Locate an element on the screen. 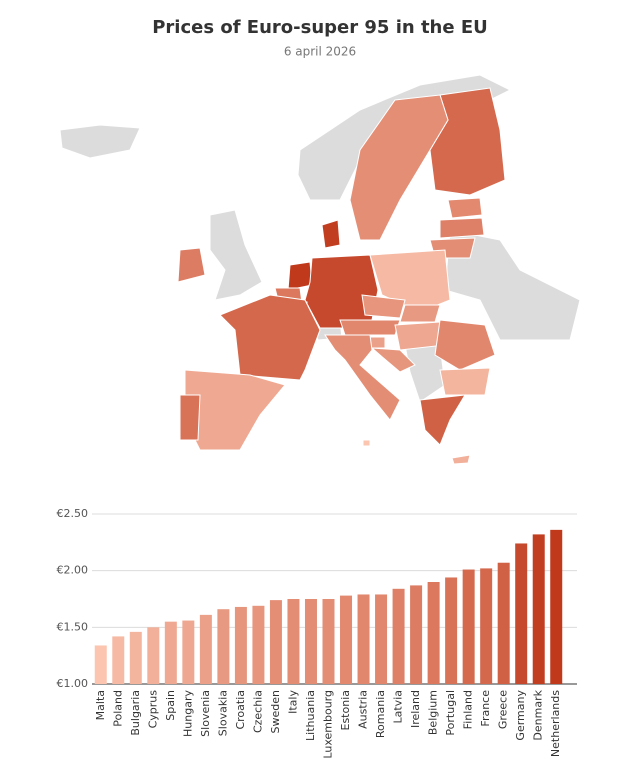 This screenshot has height=768, width=640. x-tick-label: Portugal is located at coordinates (450, 713).